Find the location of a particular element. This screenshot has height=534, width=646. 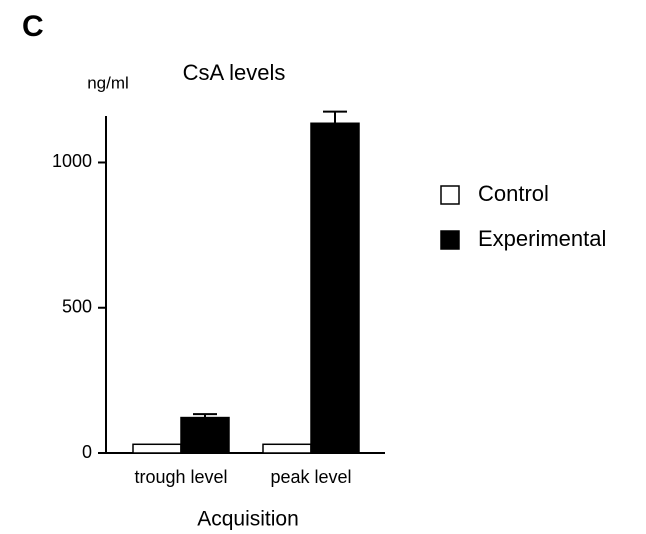

legend-label: Control is located at coordinates (513, 193).